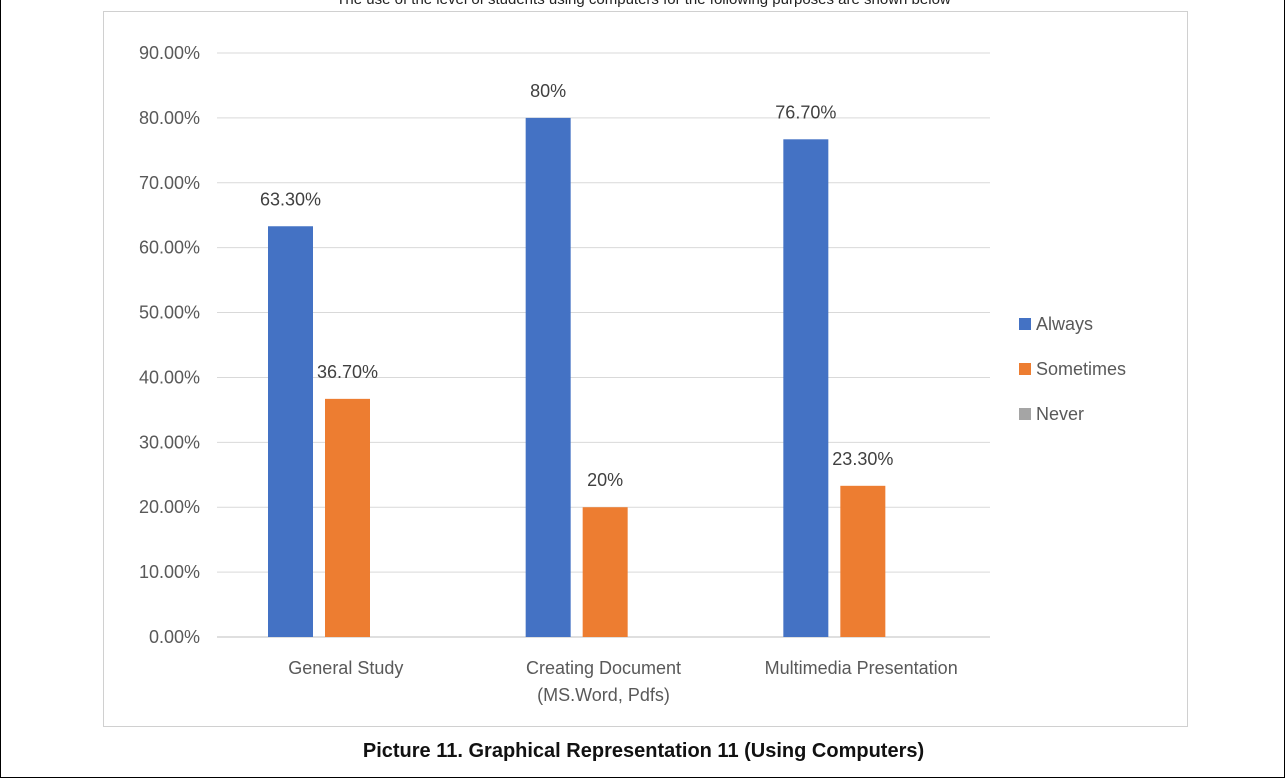 Image resolution: width=1287 pixels, height=780 pixels. Describe the element at coordinates (169, 53) in the screenshot. I see `y-tick-label: 90.00%` at that location.